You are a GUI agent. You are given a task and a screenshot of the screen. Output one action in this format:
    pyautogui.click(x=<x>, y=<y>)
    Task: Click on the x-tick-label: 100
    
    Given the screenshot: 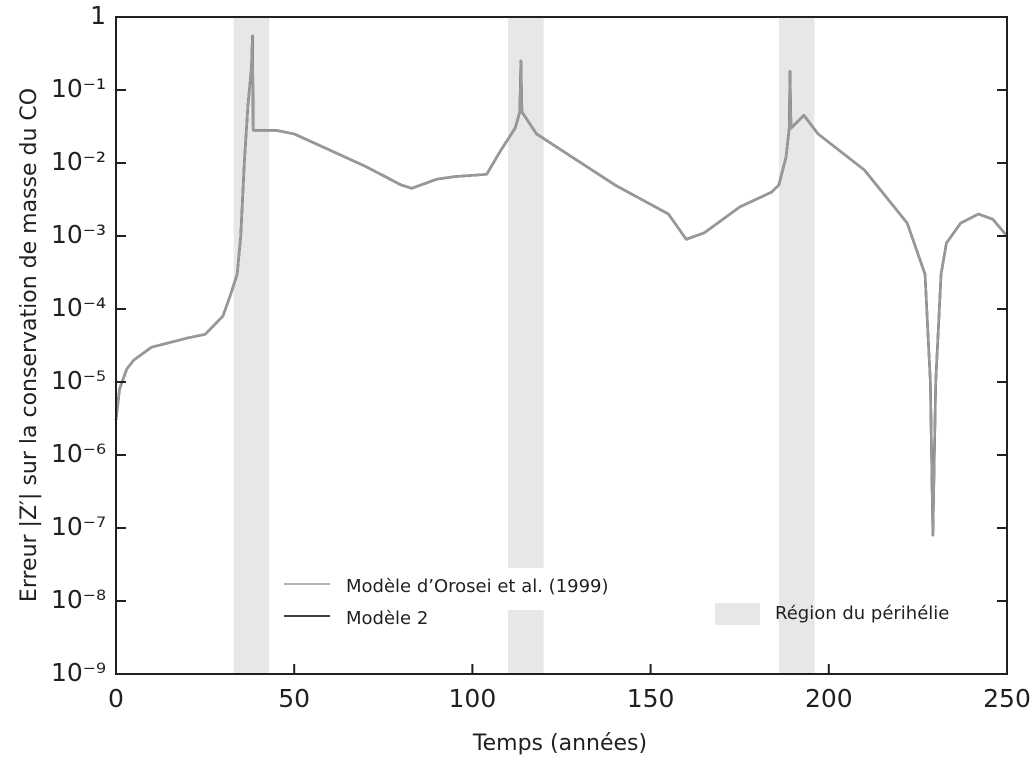 What is the action you would take?
    pyautogui.click(x=473, y=698)
    